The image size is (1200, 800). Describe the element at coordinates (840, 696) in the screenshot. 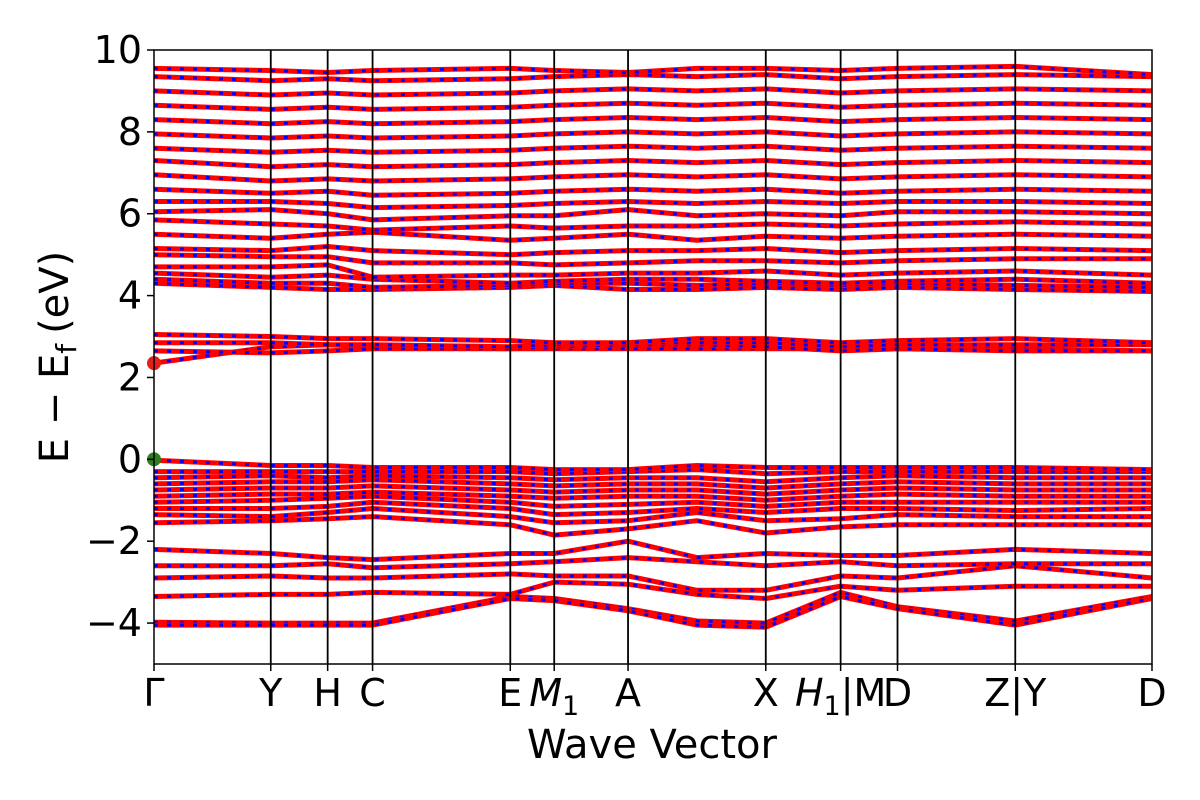

I see `x-tick-label-8: H1|M` at that location.